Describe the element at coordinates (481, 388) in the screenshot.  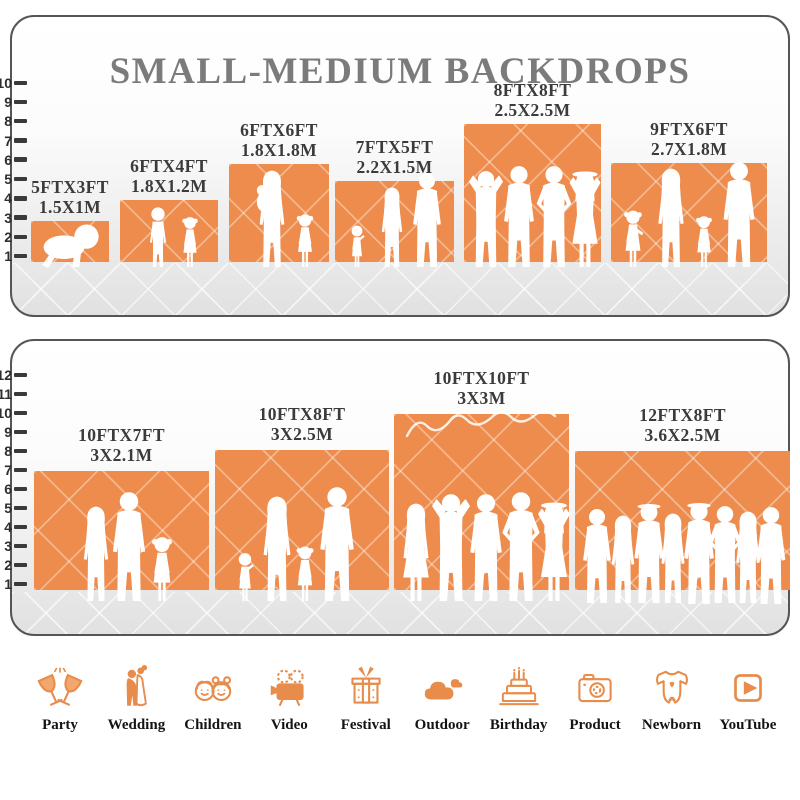
I see `size-label-10x10: 10FTX10FT 3X3M` at that location.